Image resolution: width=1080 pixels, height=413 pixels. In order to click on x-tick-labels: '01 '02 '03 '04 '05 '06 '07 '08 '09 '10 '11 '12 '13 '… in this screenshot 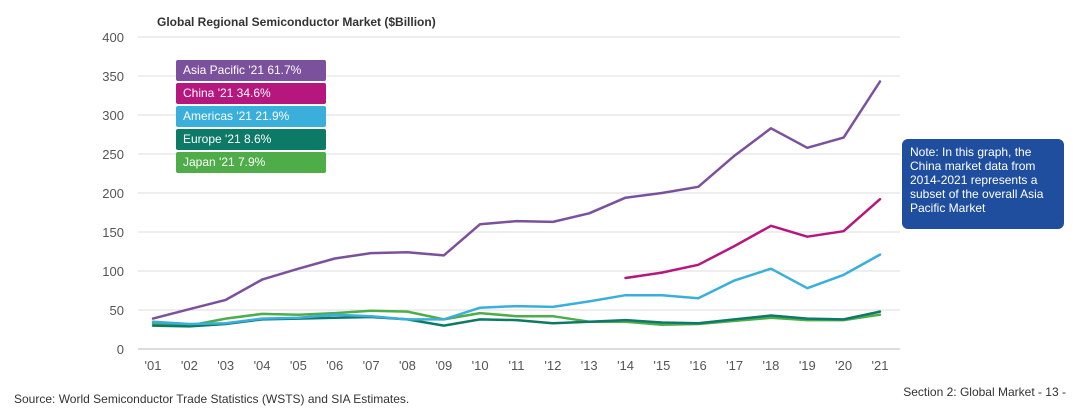, I will do `click(517, 365)`.